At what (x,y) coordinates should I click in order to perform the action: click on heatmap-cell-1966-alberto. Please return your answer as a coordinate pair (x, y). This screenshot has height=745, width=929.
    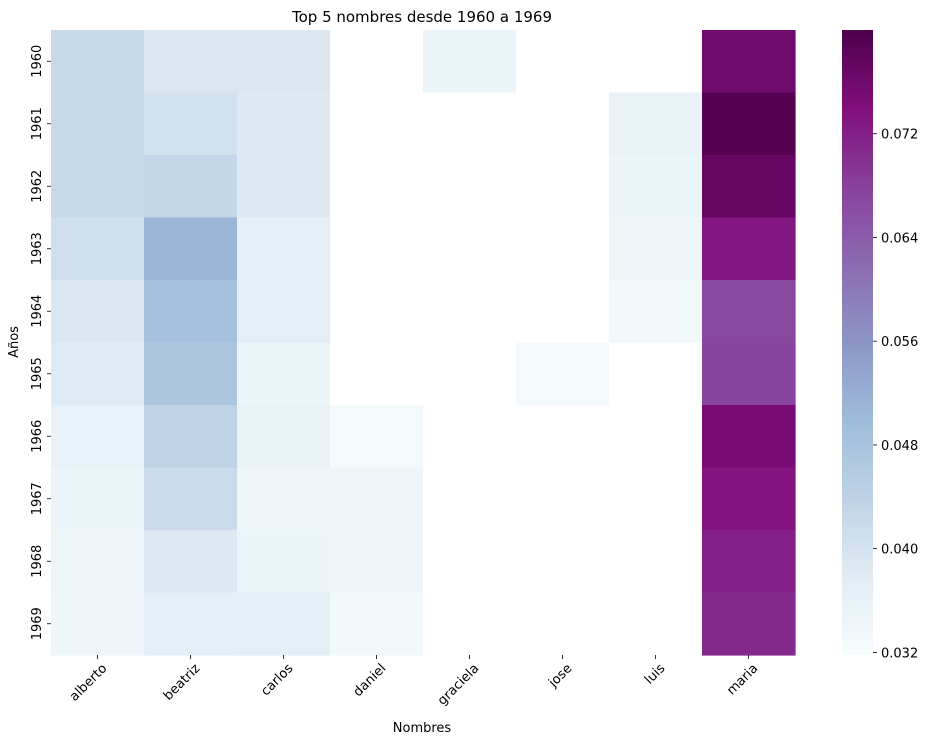
    Looking at the image, I should click on (98, 437).